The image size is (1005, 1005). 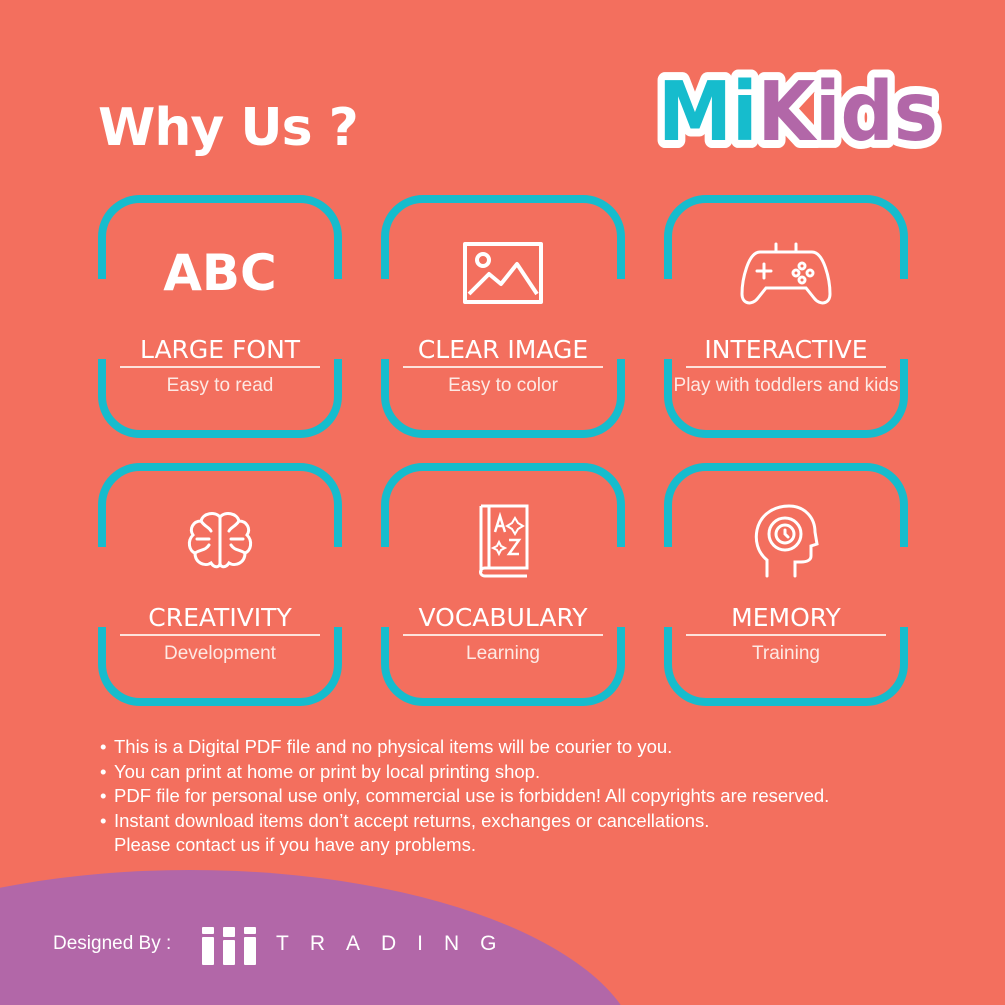 What do you see at coordinates (503, 273) in the screenshot?
I see `image-icon` at bounding box center [503, 273].